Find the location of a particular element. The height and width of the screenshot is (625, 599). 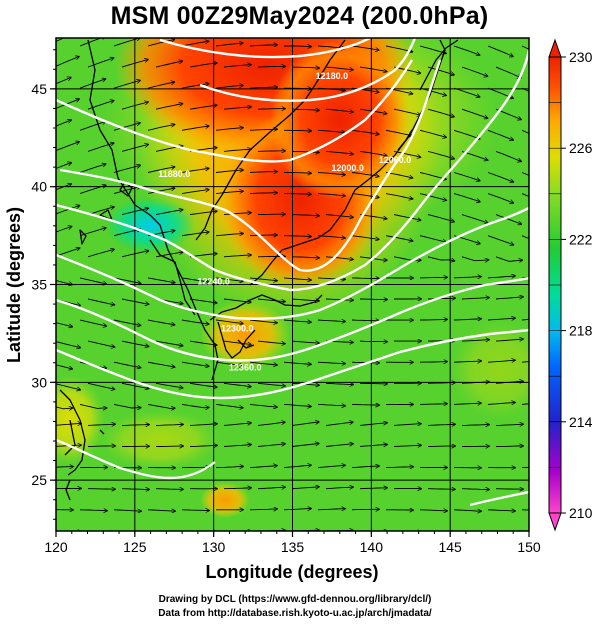

contour-label: 12180.0 is located at coordinates (332, 76).